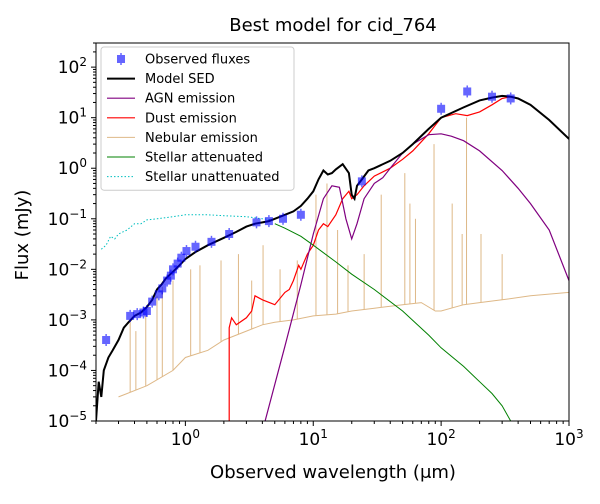  Describe the element at coordinates (212, 177) in the screenshot. I see `legend-label: Stellar unattenuated` at that location.